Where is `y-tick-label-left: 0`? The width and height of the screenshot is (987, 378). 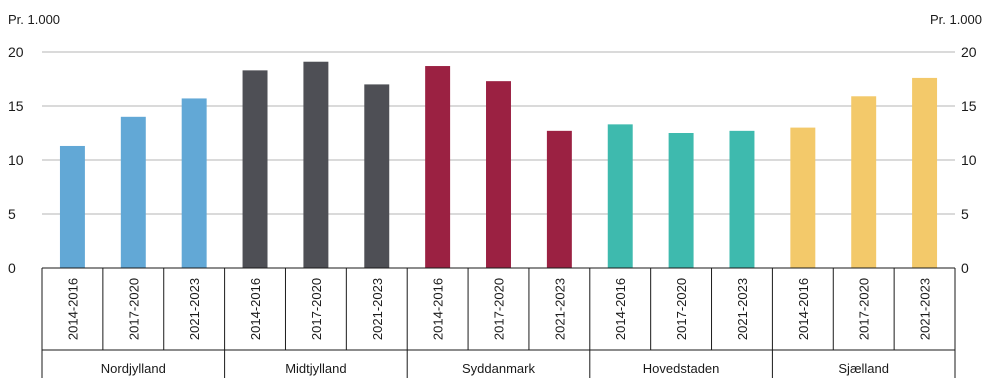 y-tick-label-left: 0 is located at coordinates (12, 268).